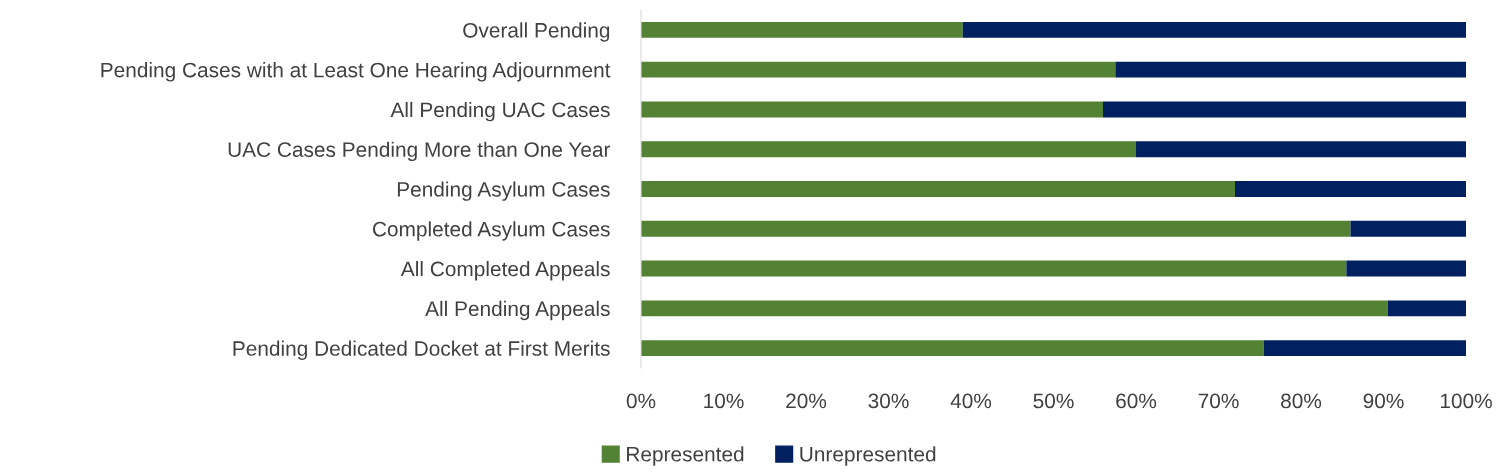 Image resolution: width=1500 pixels, height=474 pixels. Describe the element at coordinates (806, 401) in the screenshot. I see `x-tick-label: 20%` at that location.